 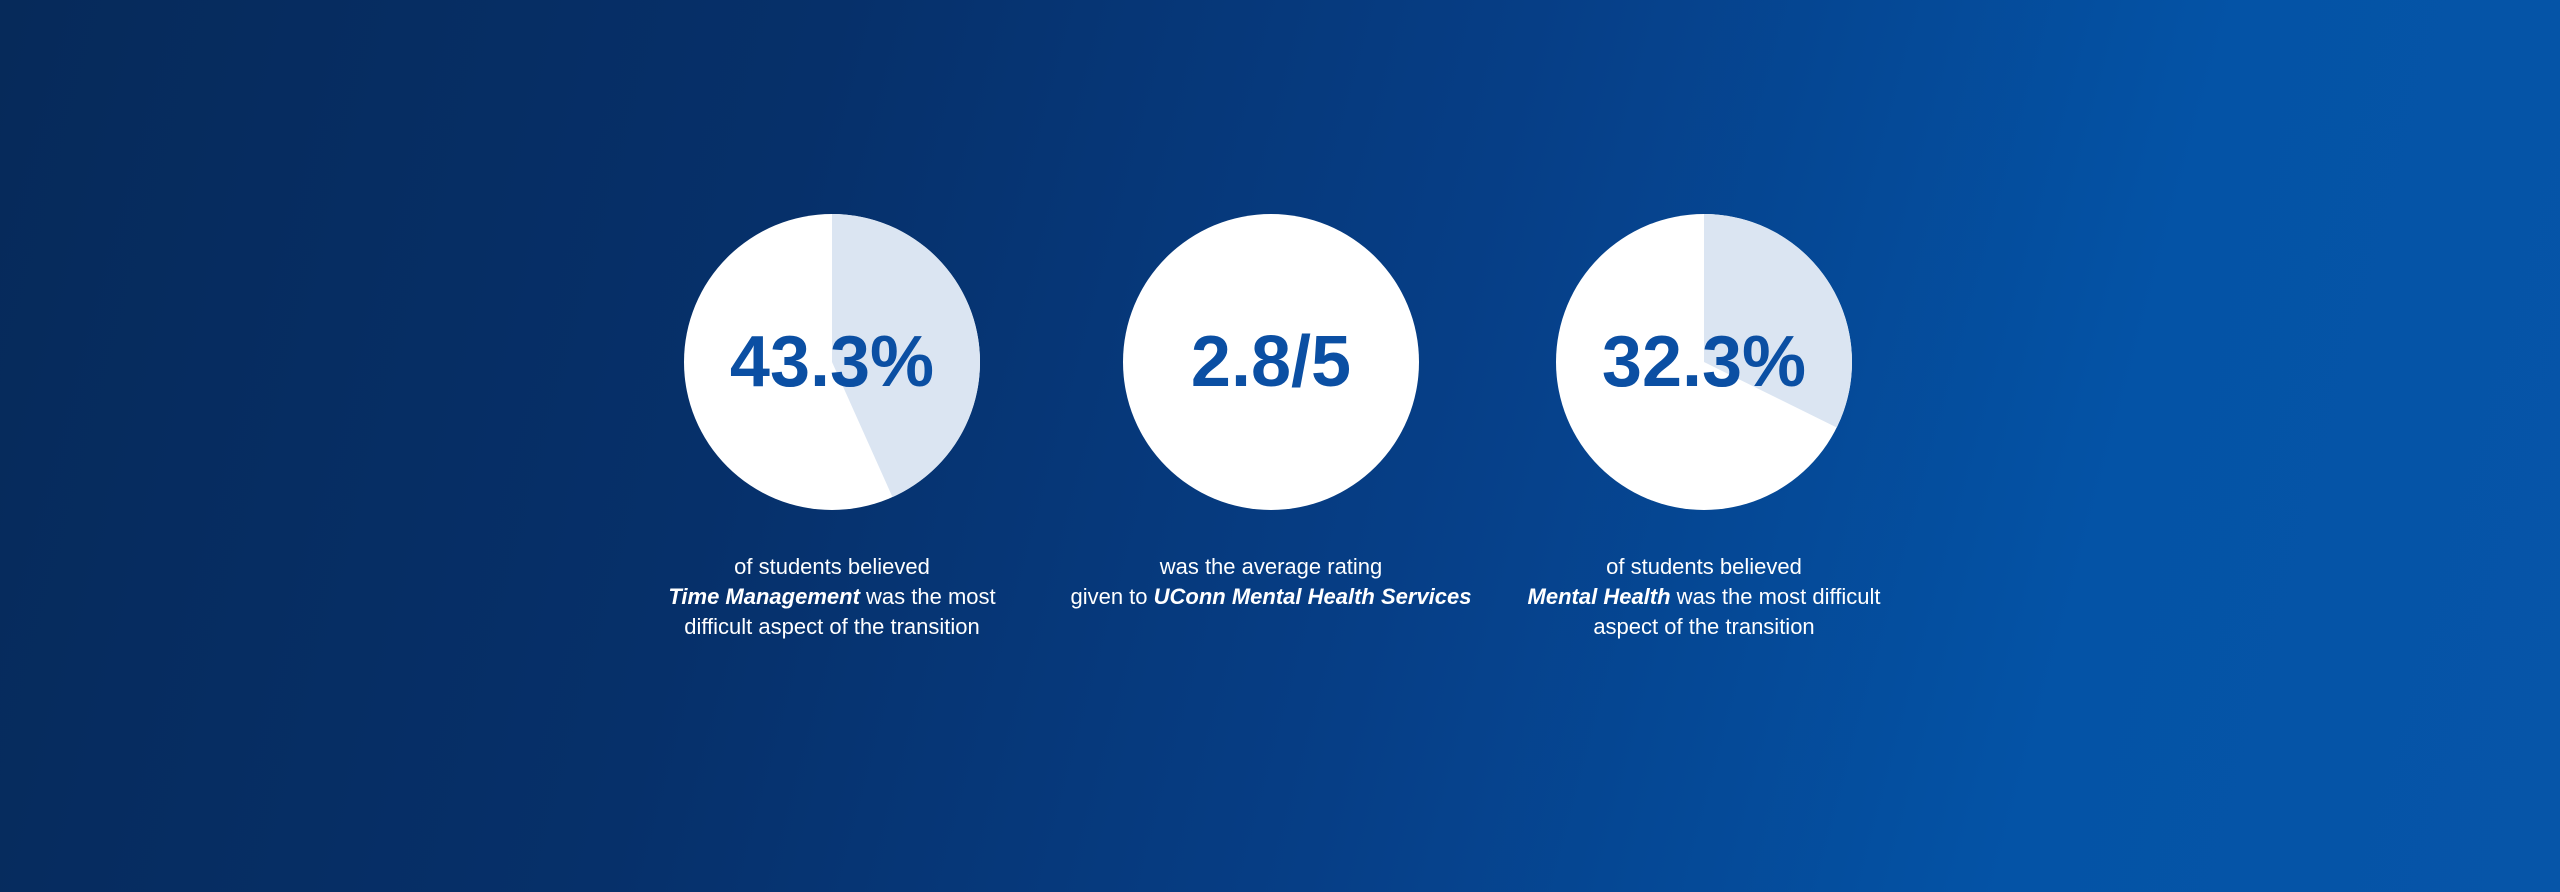 I want to click on stat-value: 2.8/5, so click(x=1271, y=362).